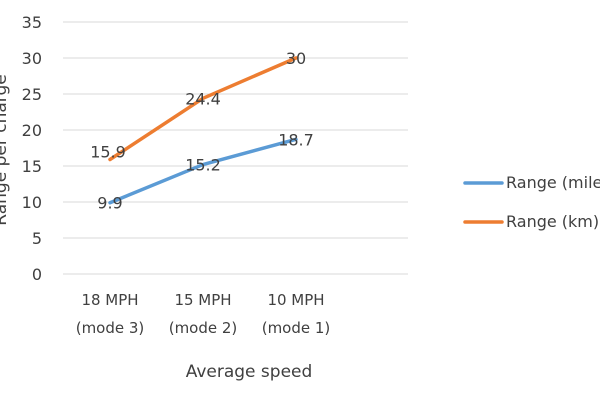 This screenshot has height=400, width=600. Describe the element at coordinates (32, 130) in the screenshot. I see `y-tick-label: 20` at that location.